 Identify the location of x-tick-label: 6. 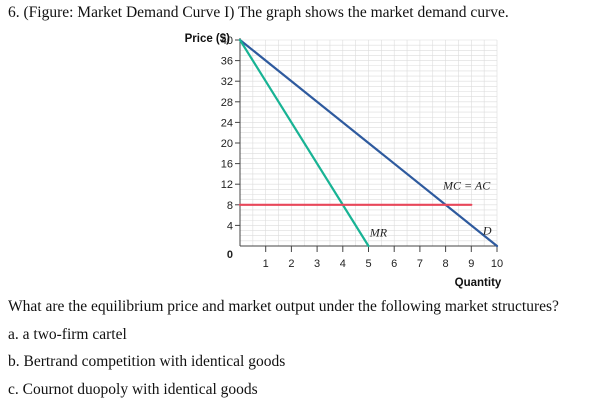
(394, 264).